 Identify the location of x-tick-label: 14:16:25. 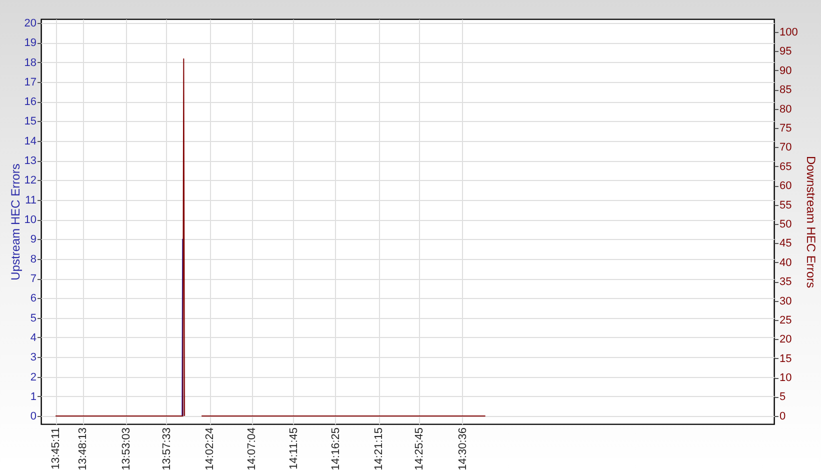
(336, 449).